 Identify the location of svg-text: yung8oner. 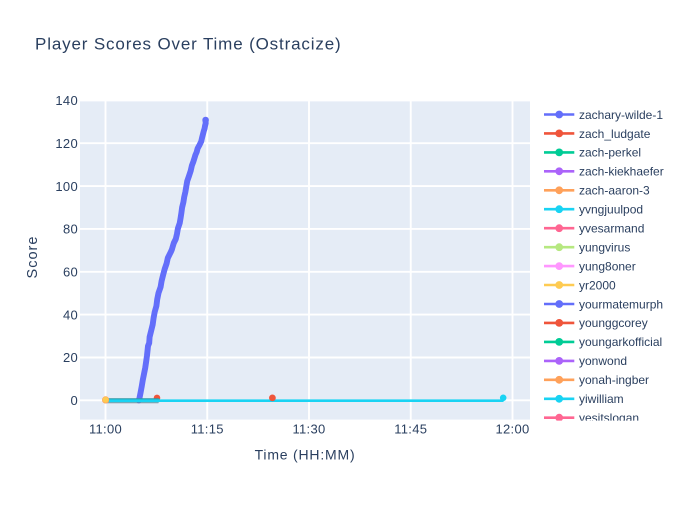
(607, 266).